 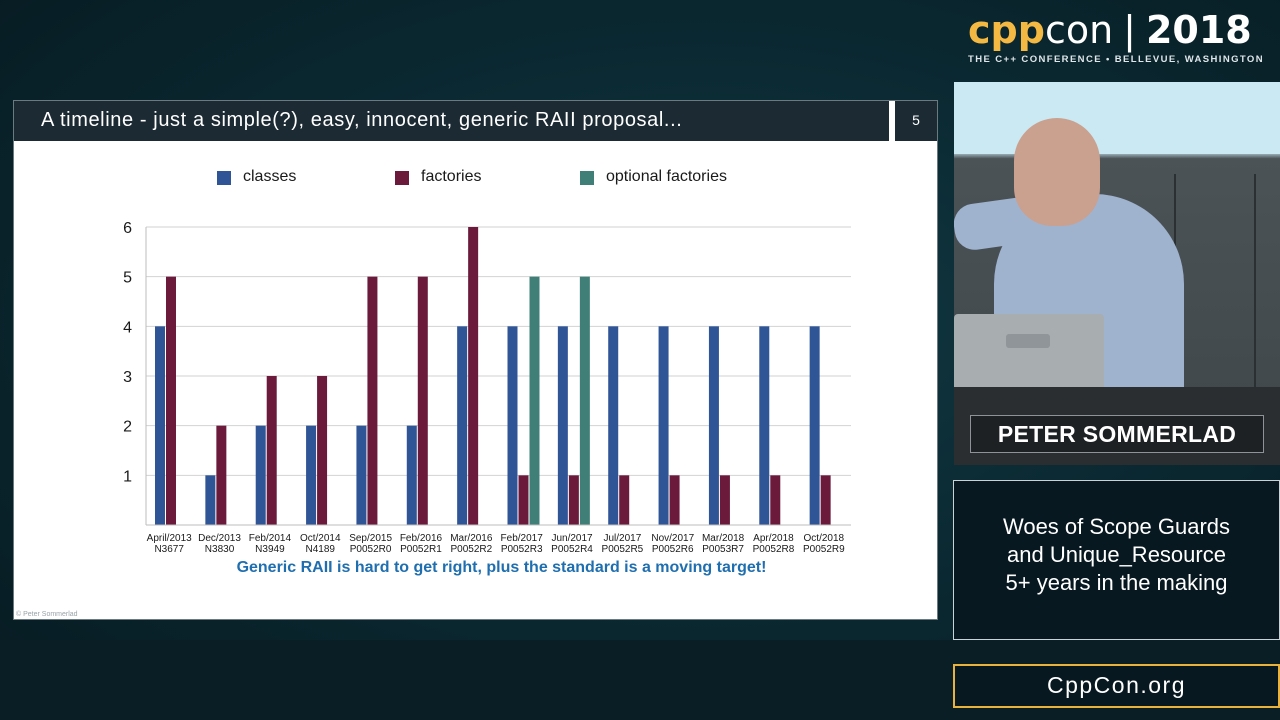 I want to click on laptop-logo-icon, so click(x=1028, y=341).